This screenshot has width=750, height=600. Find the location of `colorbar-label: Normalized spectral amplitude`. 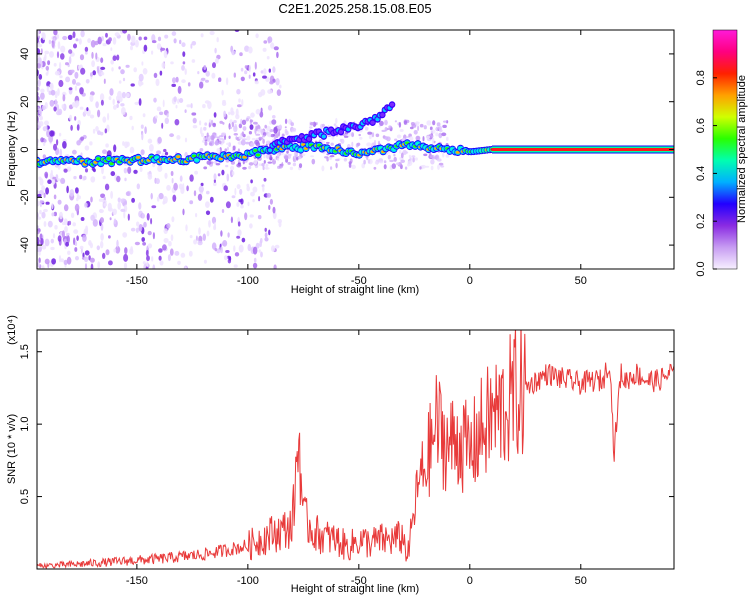

colorbar-label: Normalized spectral amplitude is located at coordinates (742, 149).